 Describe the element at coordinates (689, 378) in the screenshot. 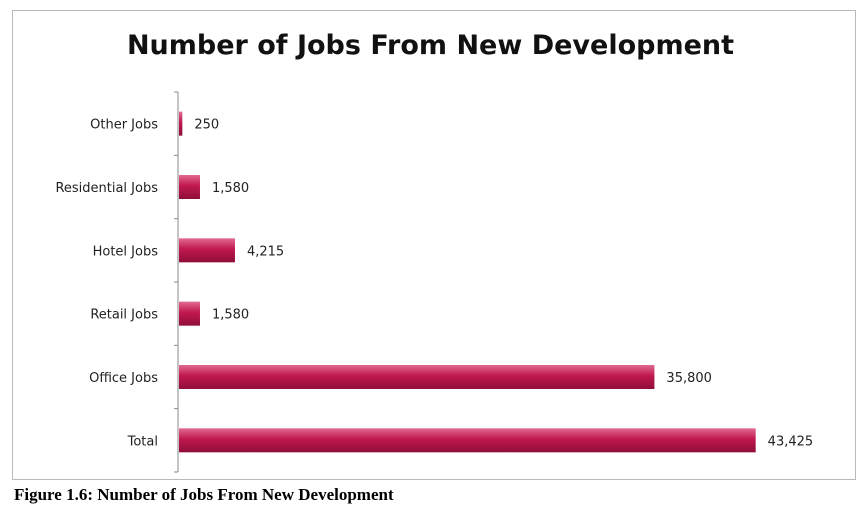

I see `data-label: 35,800` at that location.